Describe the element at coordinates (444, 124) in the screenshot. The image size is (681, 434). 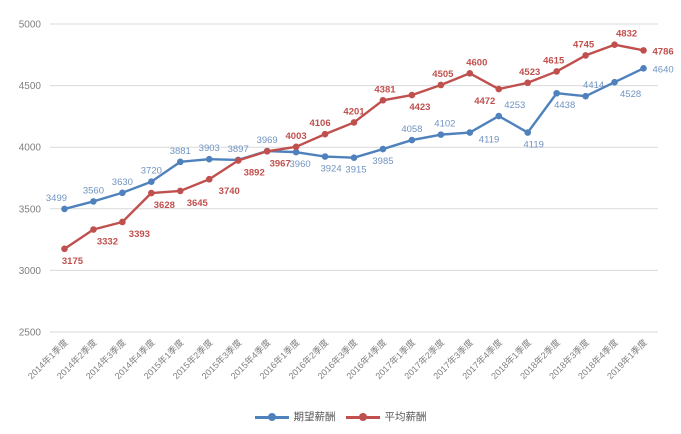
I see `data-label: 4102` at that location.